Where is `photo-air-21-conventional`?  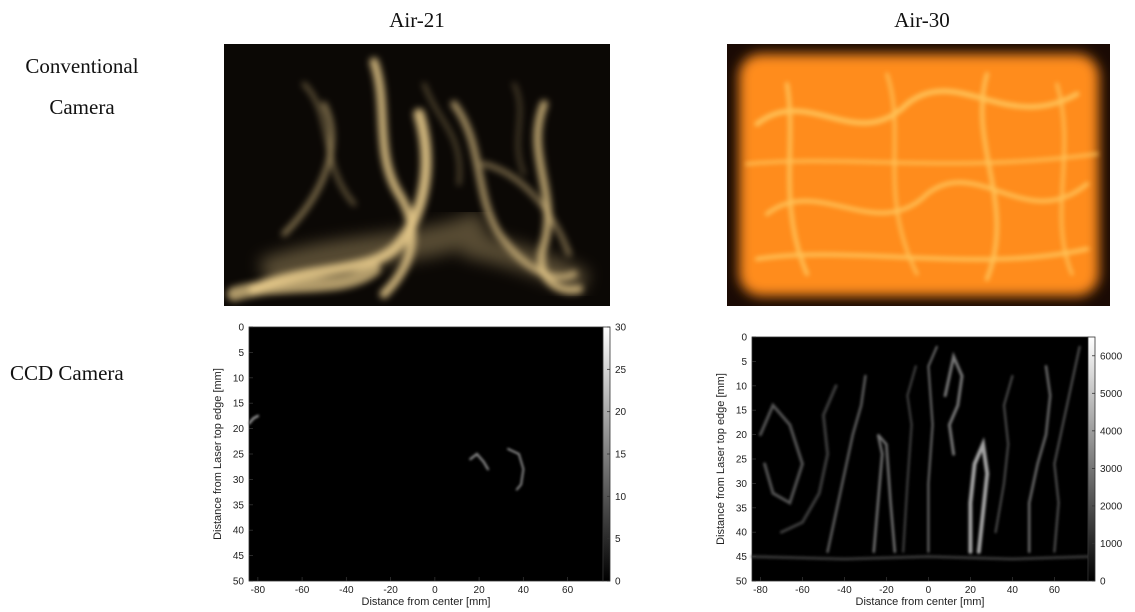
photo-air-21-conventional is located at coordinates (417, 175).